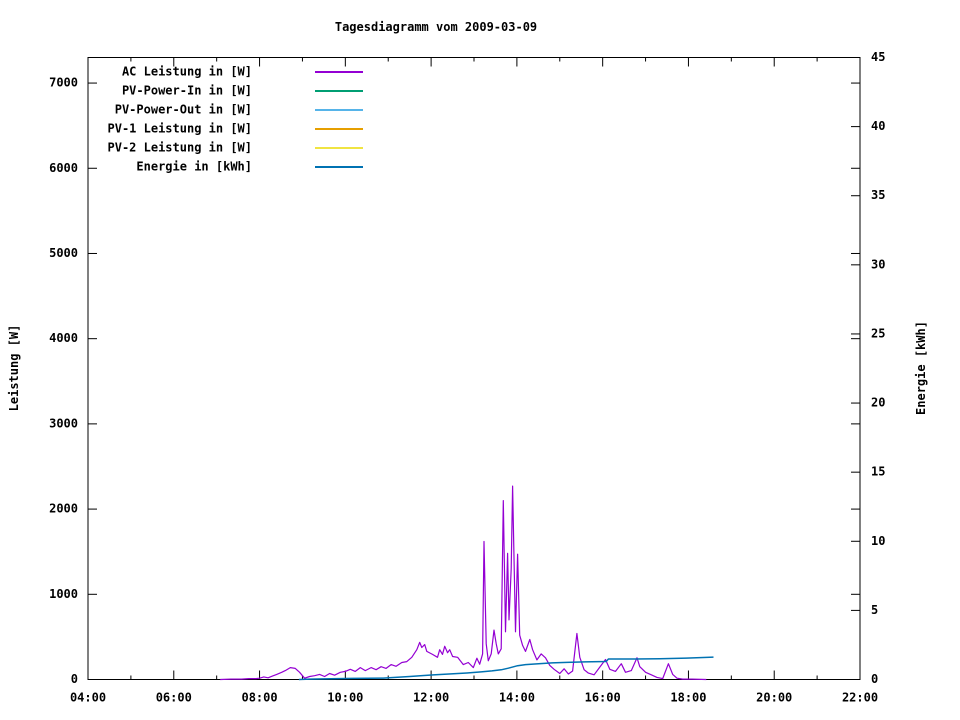 This screenshot has height=720, width=960. Describe the element at coordinates (860, 698) in the screenshot. I see `x-tick-label: 22:00` at that location.